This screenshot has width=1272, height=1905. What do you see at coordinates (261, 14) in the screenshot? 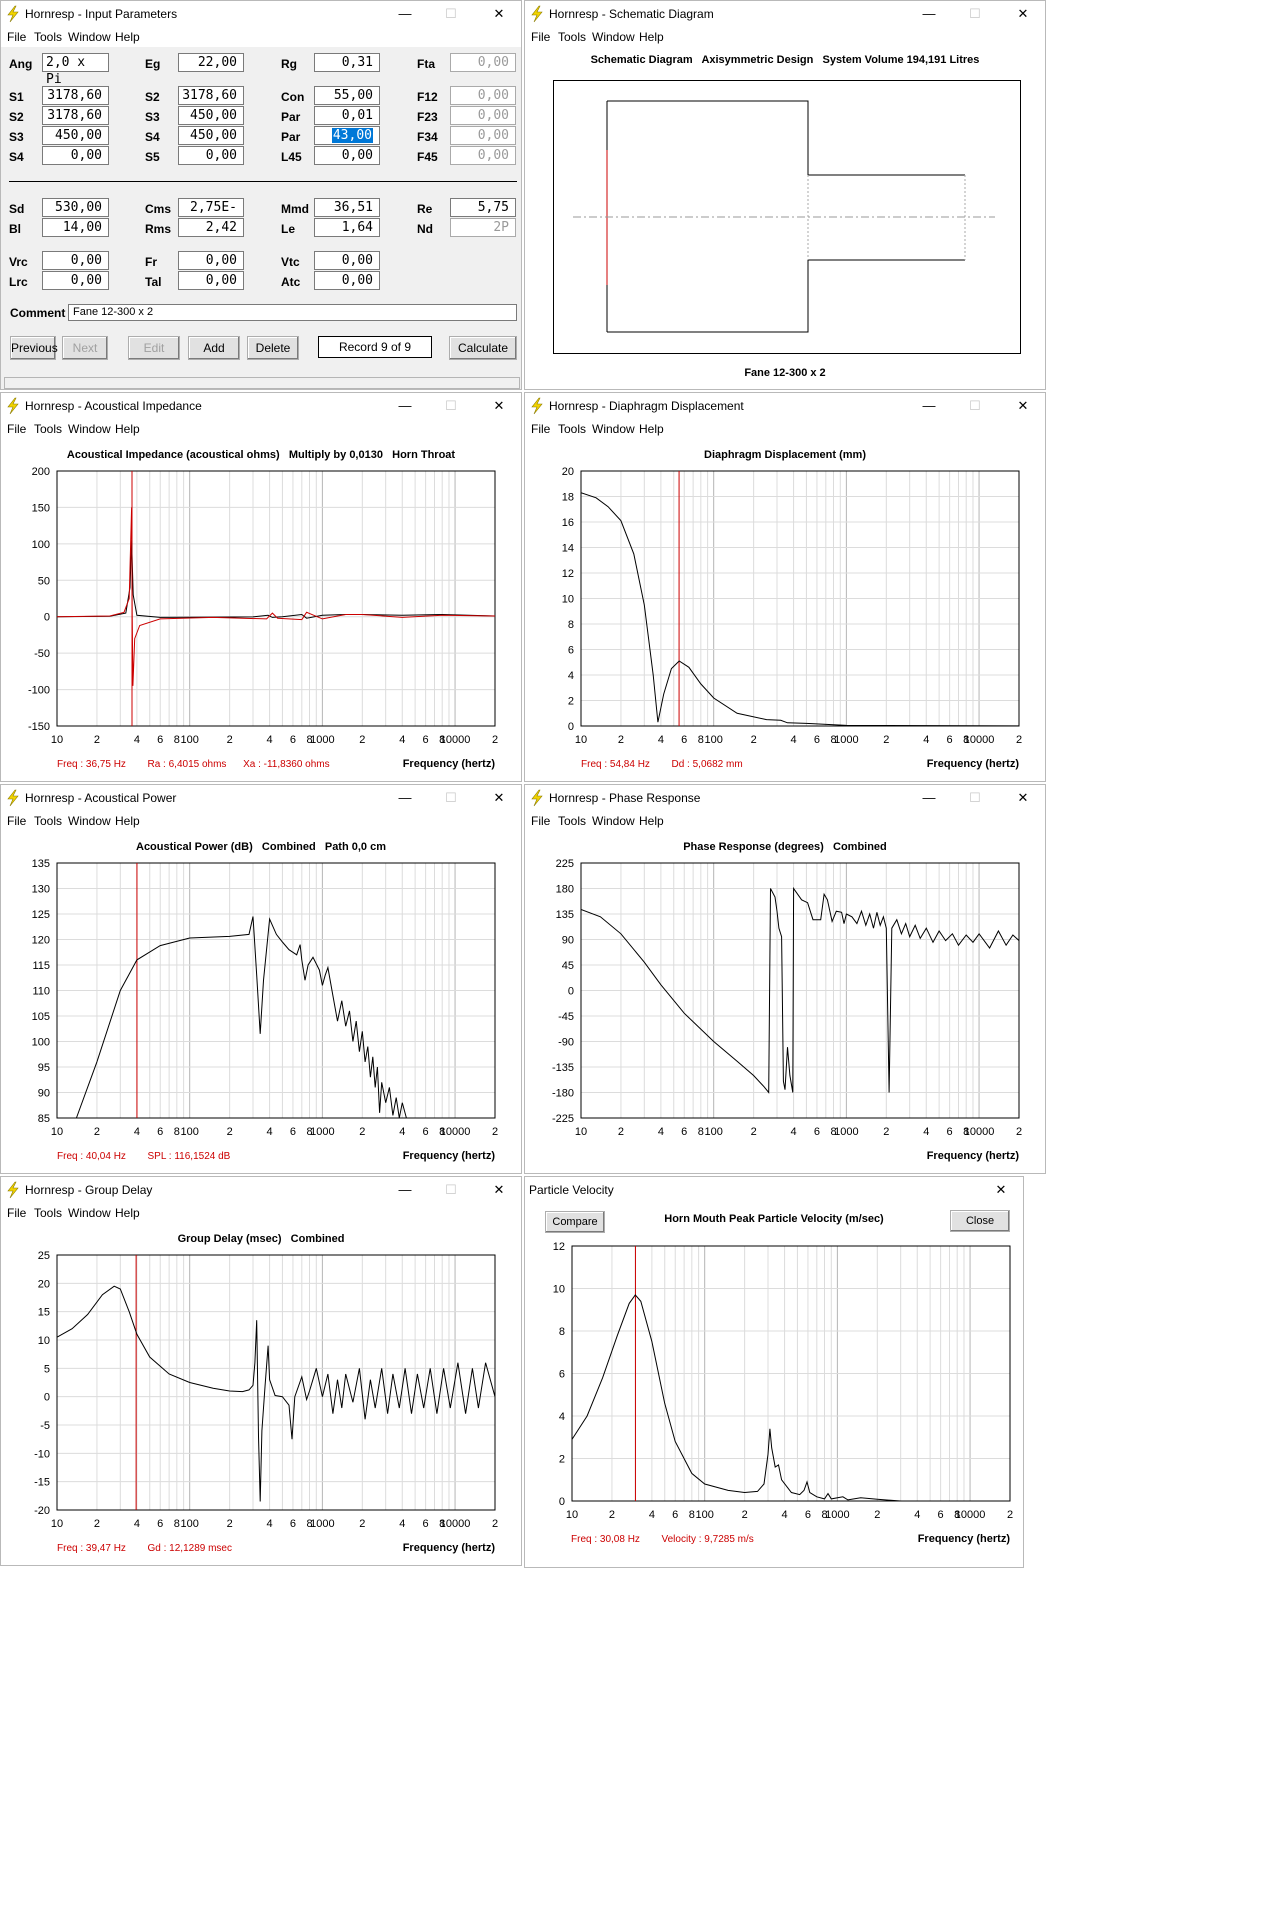
I see `title-bar: Hornresp - Input Parameters — ☐ ✕` at bounding box center [261, 14].